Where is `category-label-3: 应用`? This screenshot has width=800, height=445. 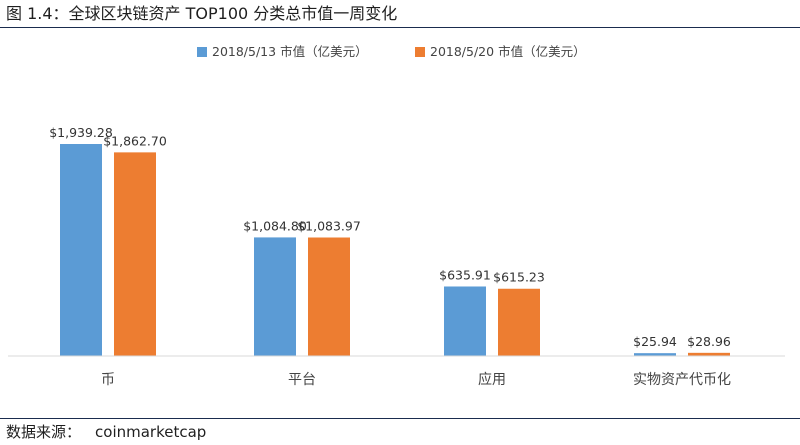
category-label-3: 应用 is located at coordinates (492, 379).